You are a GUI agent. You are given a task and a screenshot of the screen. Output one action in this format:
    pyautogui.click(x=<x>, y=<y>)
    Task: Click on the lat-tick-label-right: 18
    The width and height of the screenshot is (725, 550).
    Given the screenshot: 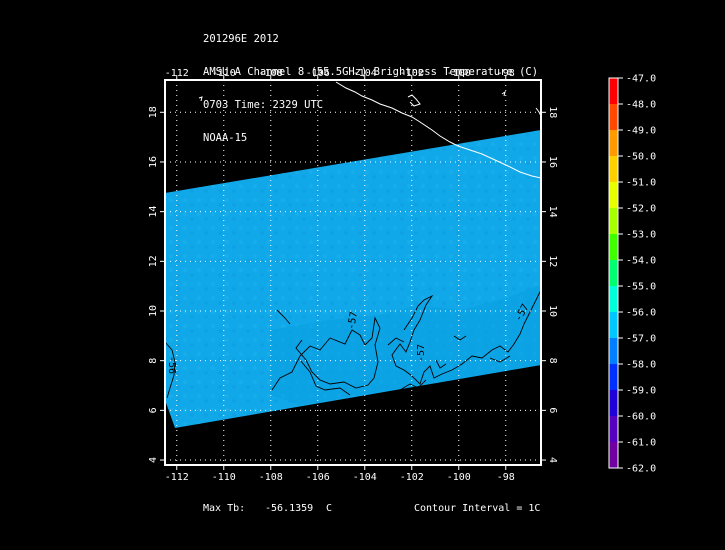 What is the action you would take?
    pyautogui.click(x=552, y=112)
    